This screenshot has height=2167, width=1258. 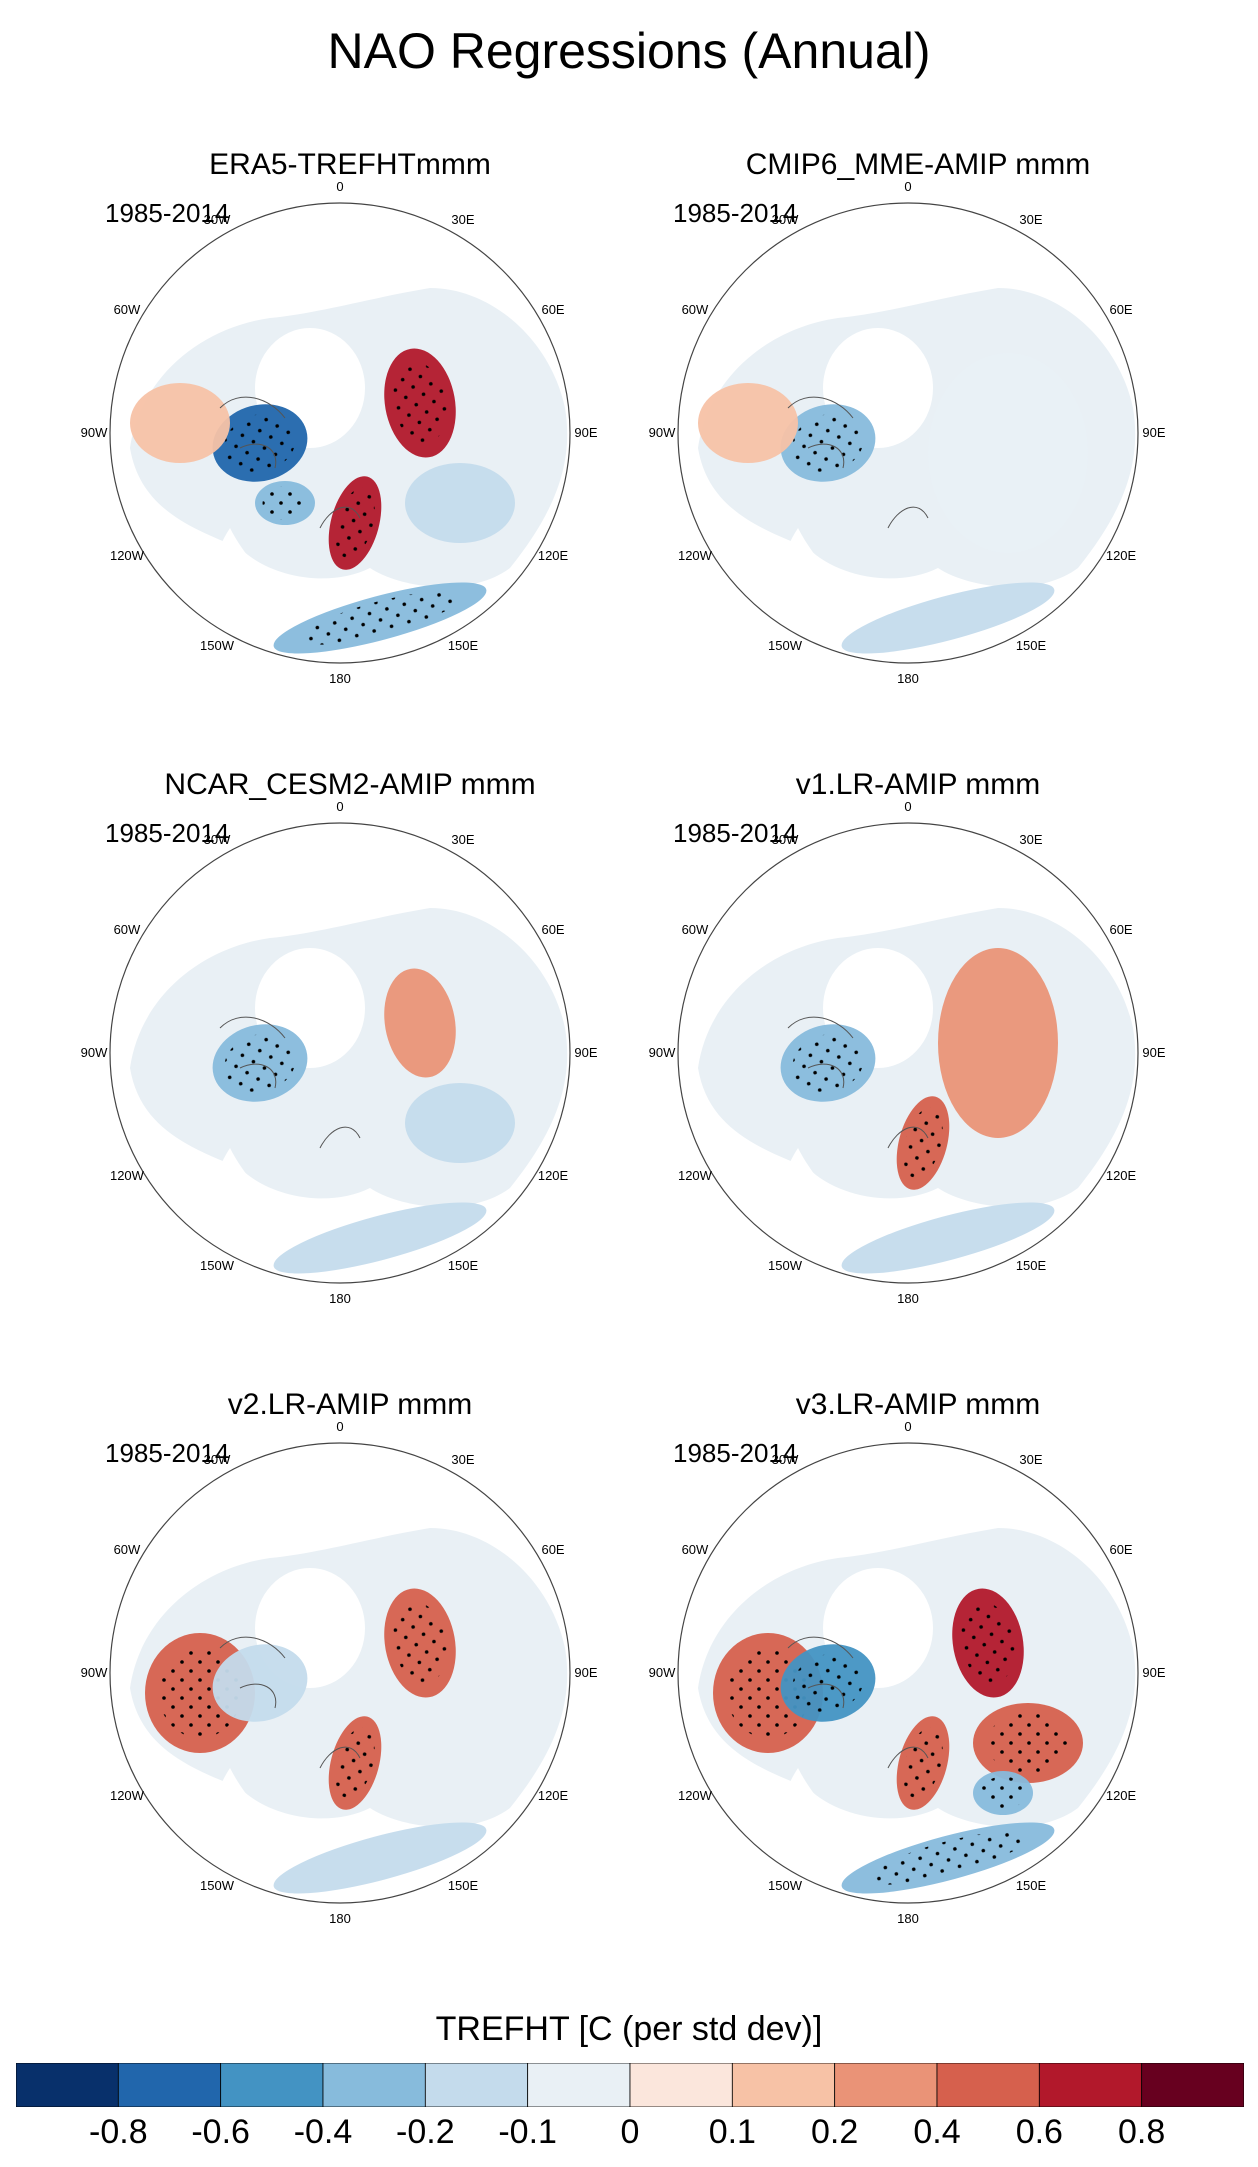 I want to click on panel-title: v2.LR-AMIP mmm, so click(x=350, y=1404).